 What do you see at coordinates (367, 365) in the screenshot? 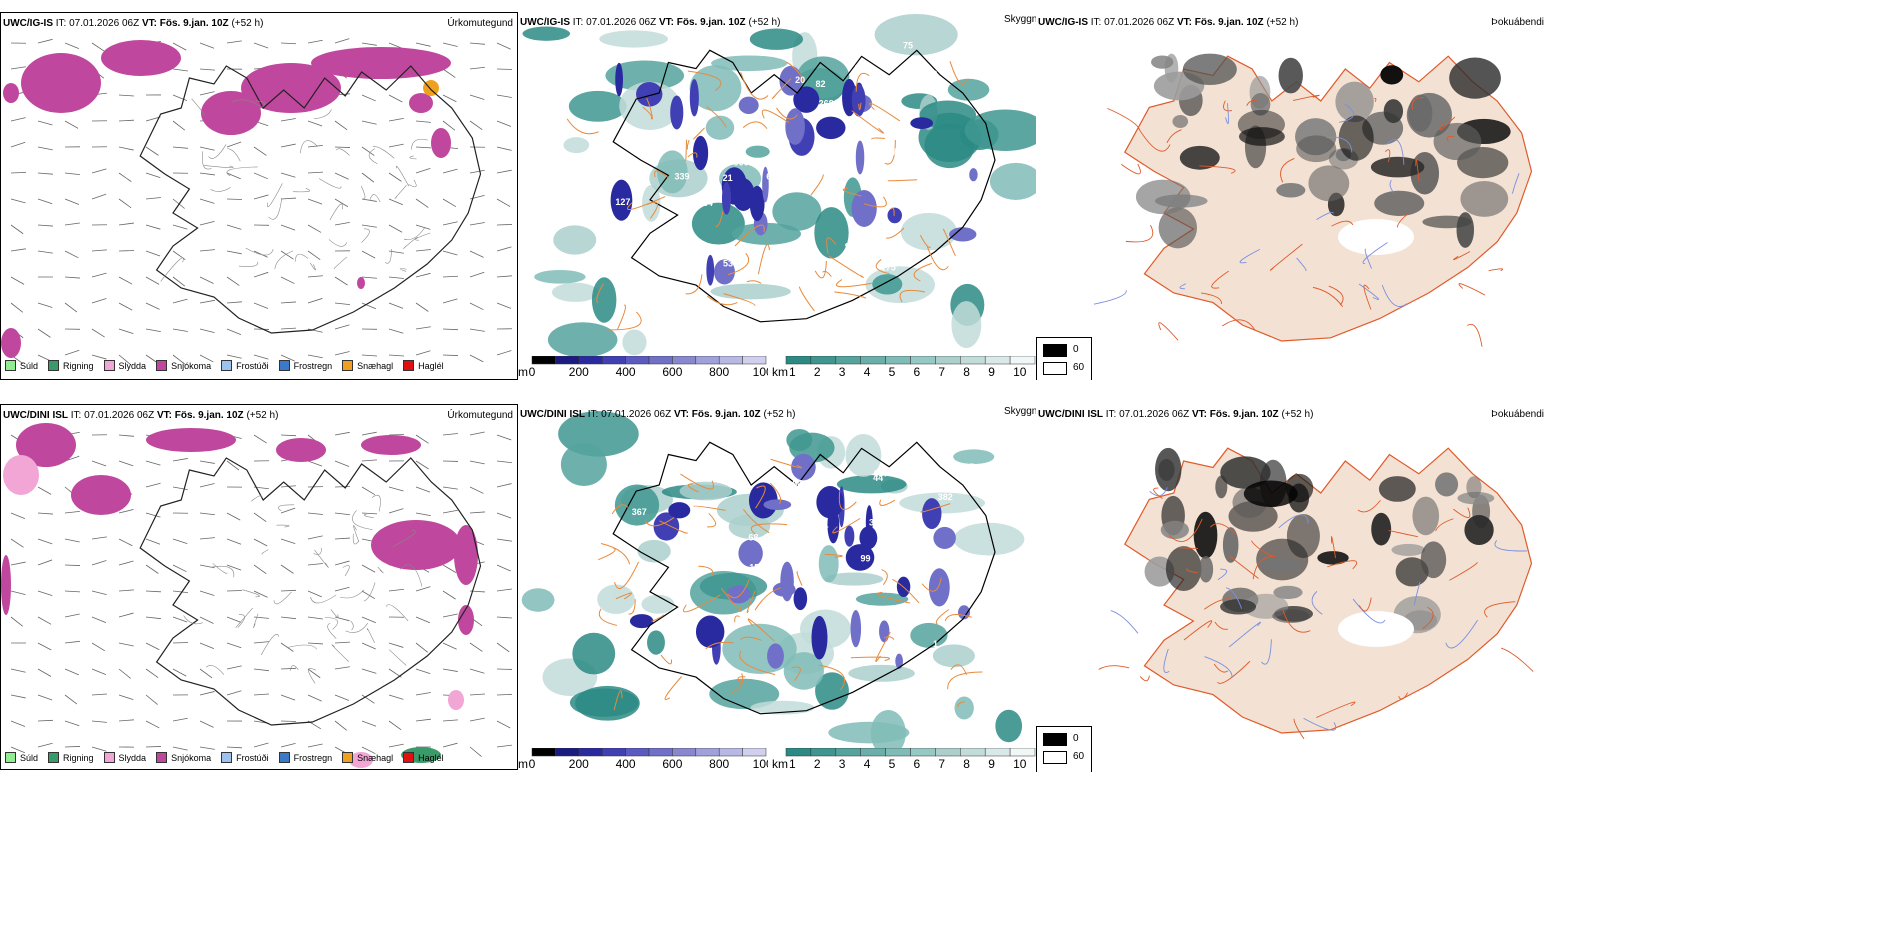
I see `legend-item: Snæhagl` at bounding box center [367, 365].